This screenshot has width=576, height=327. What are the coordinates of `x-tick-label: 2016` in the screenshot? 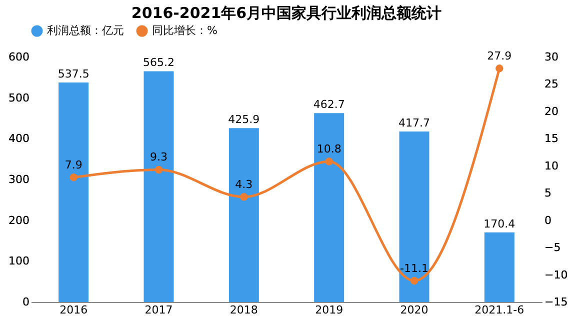 It's located at (74, 310).